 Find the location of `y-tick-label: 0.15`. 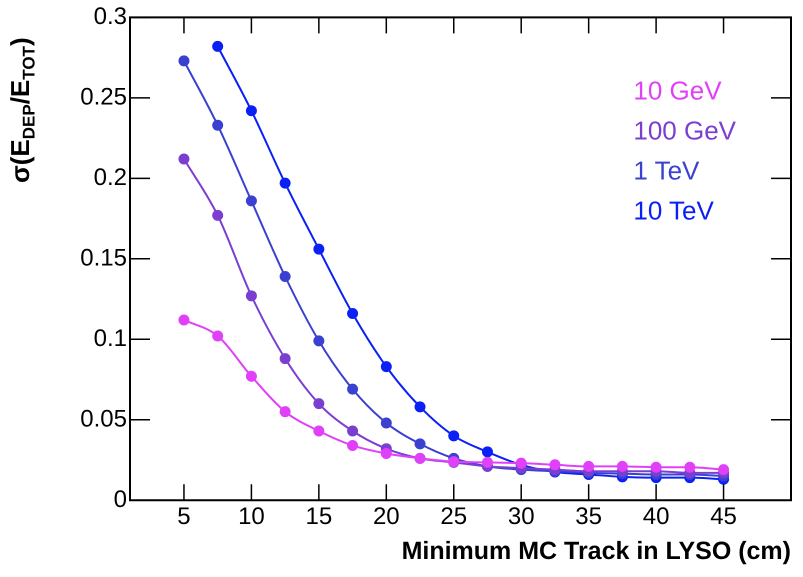

y-tick-label: 0.15 is located at coordinates (103, 258).